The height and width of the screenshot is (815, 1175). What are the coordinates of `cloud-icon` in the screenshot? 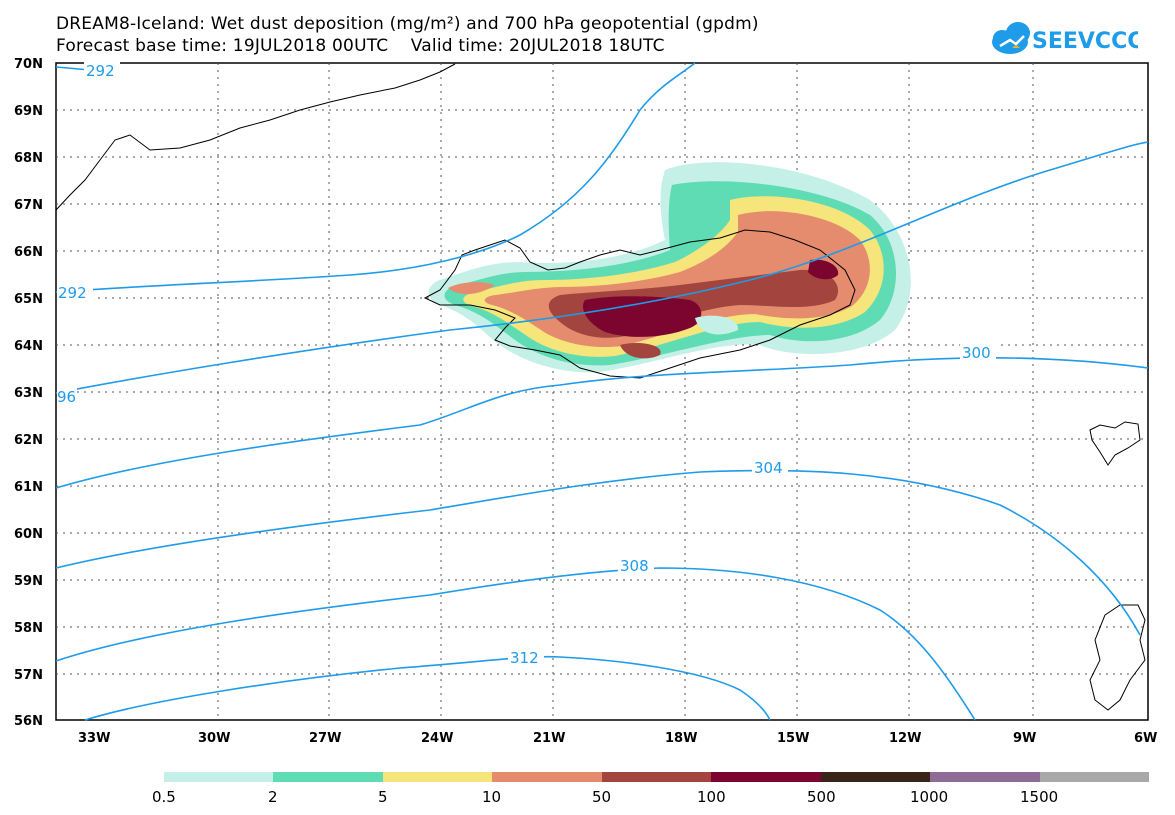 It's located at (1011, 38).